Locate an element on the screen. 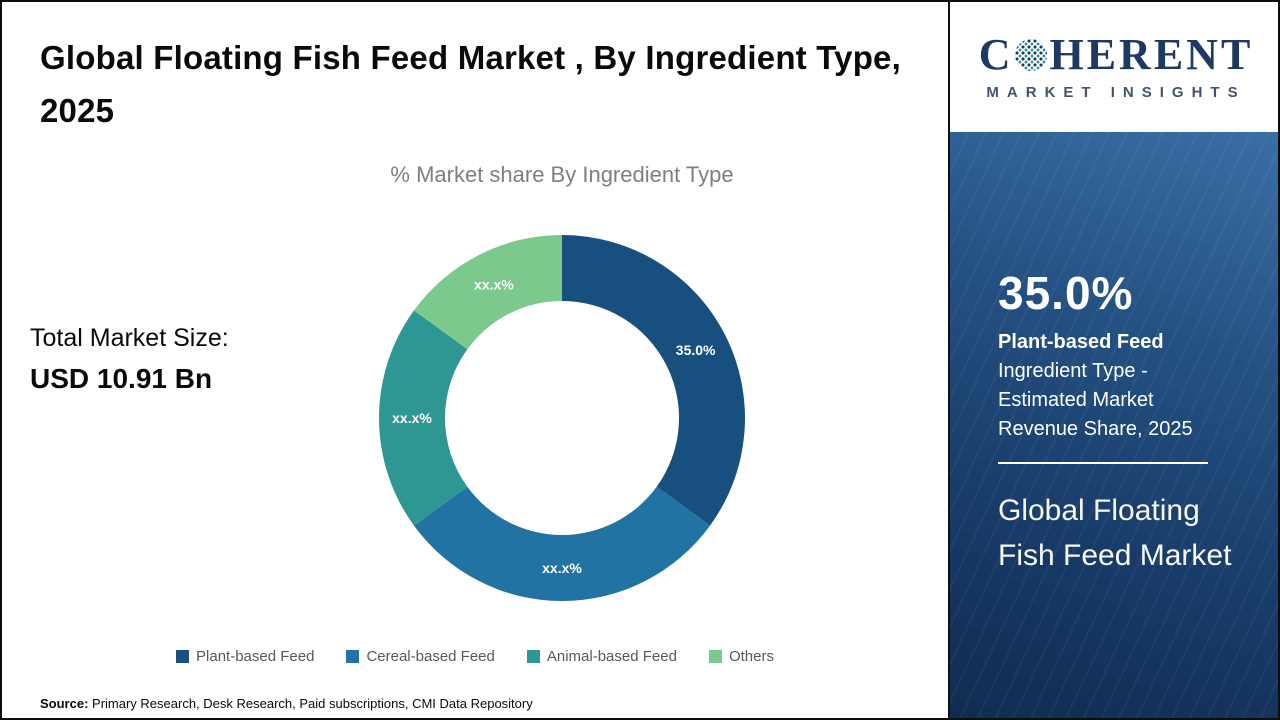 The width and height of the screenshot is (1280, 720). logo-wordmark: C HERENT is located at coordinates (1116, 55).